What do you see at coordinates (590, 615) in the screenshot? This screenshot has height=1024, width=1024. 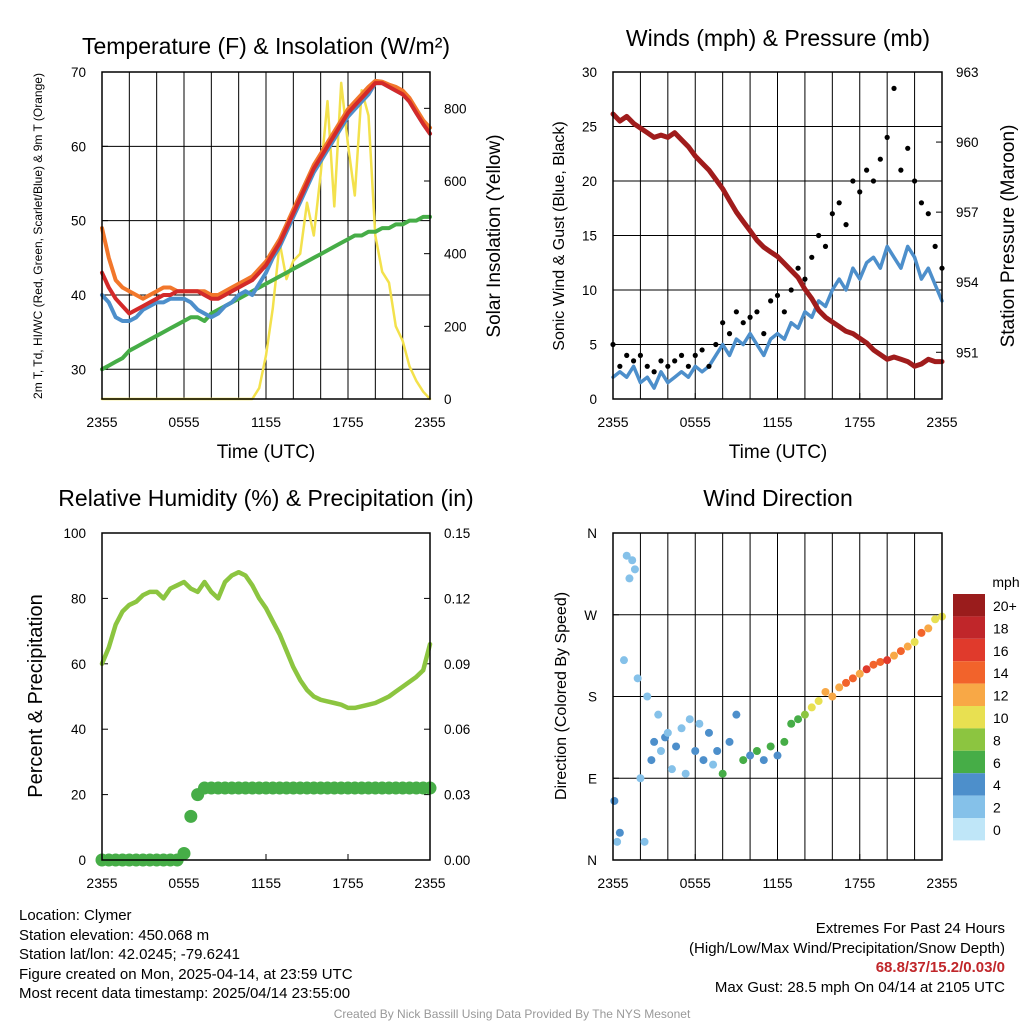 I see `y-tick-label: W` at bounding box center [590, 615].